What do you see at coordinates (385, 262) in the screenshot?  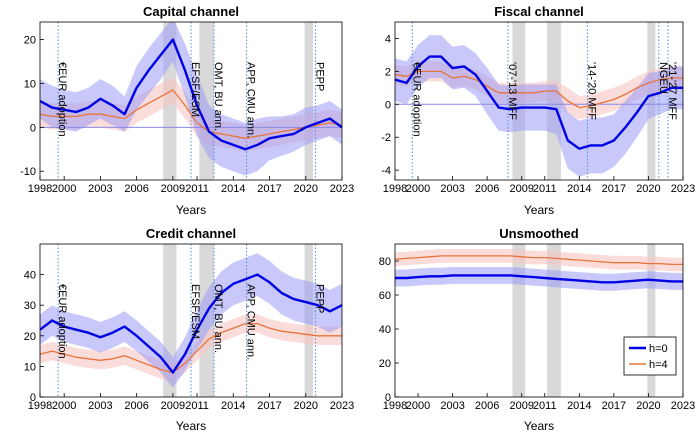 I see `y-tick-label: 80` at bounding box center [385, 262].